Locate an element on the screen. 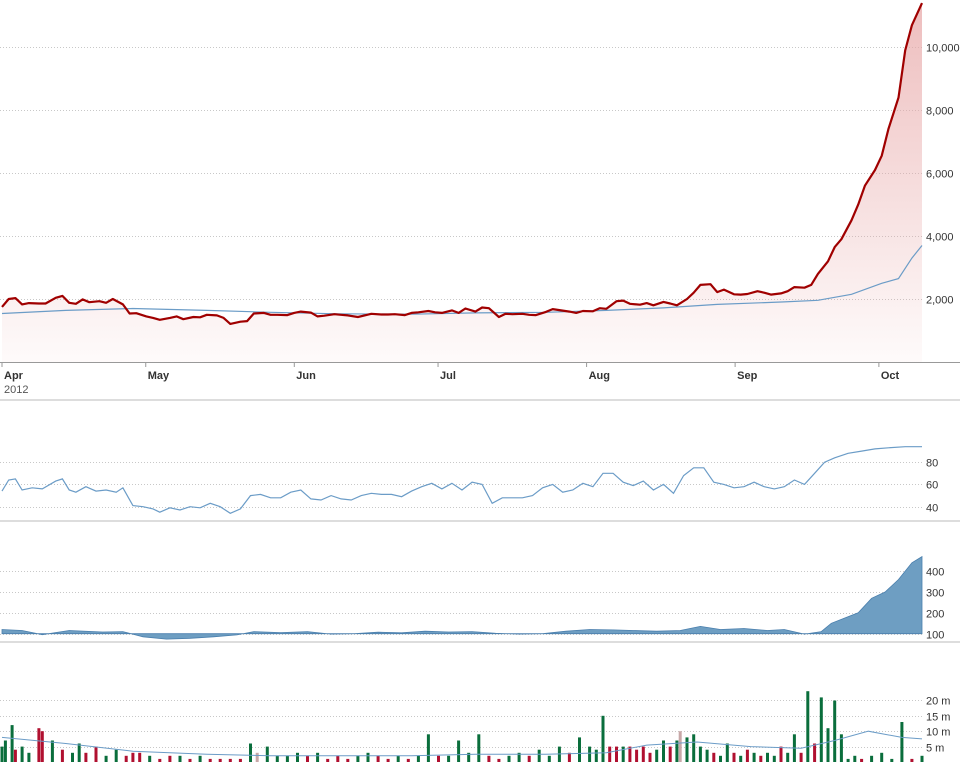 The image size is (960, 763). y-tick-label: 2,000 is located at coordinates (940, 301).